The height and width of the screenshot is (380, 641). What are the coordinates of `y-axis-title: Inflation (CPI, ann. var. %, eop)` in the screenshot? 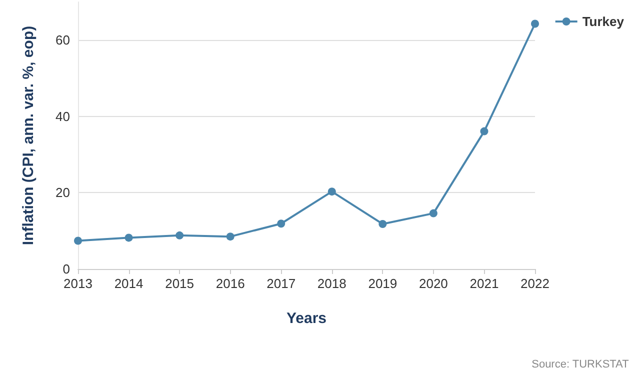 It's located at (28, 136).